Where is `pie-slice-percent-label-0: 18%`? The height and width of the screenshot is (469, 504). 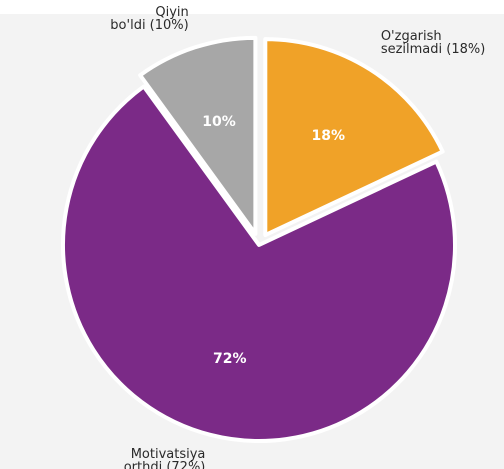 pie-slice-percent-label-0: 18% is located at coordinates (329, 136).